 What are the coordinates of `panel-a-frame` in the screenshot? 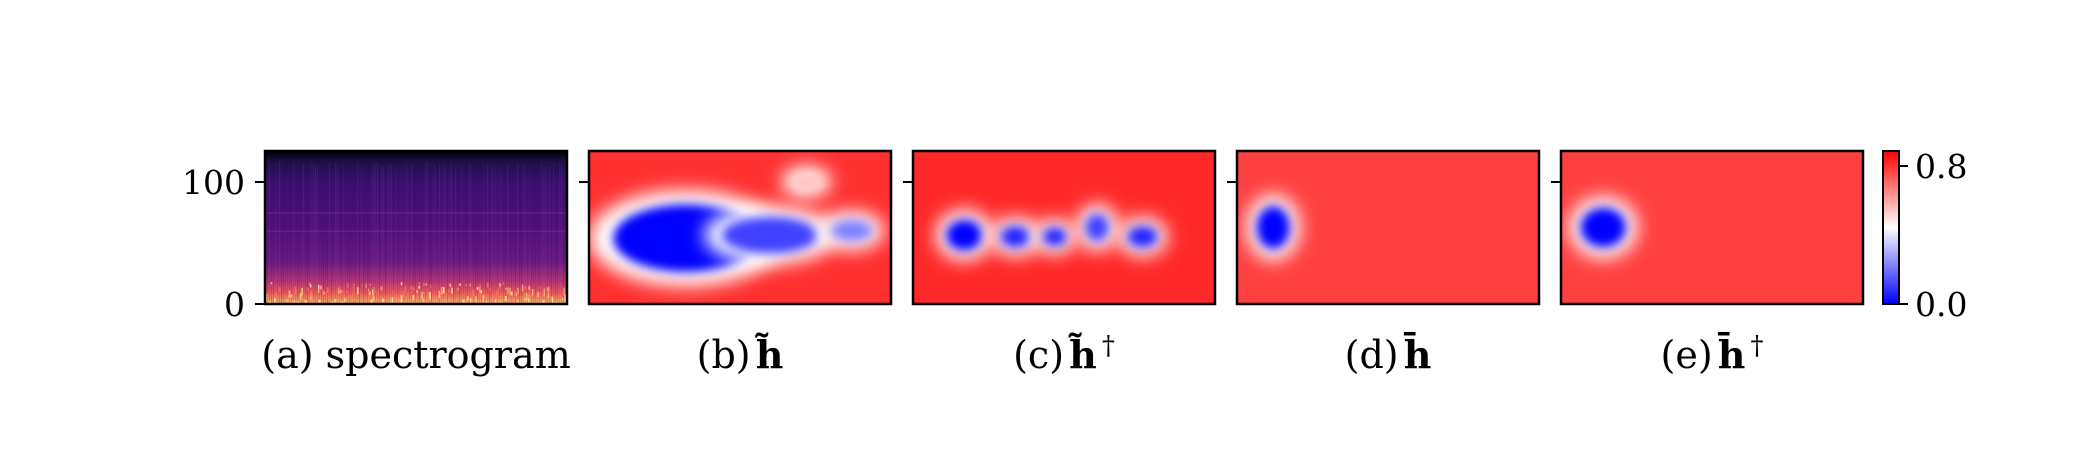 It's located at (416, 227).